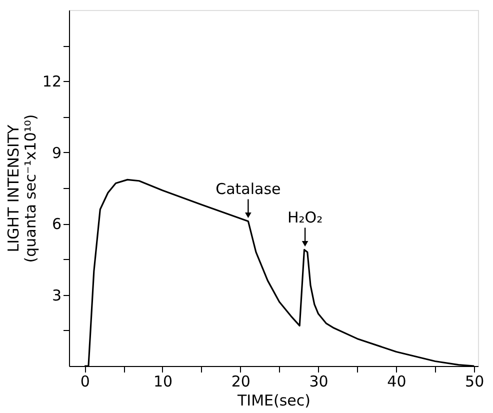  Describe the element at coordinates (305, 217) in the screenshot. I see `annotation: H₂O₂` at that location.